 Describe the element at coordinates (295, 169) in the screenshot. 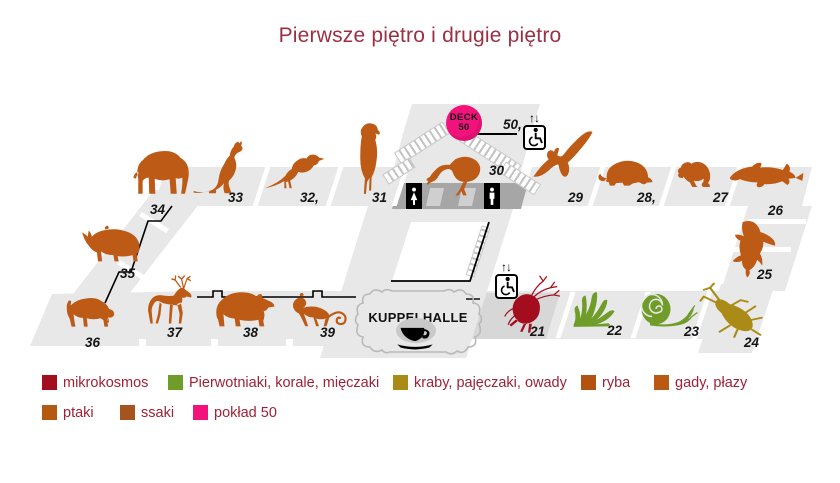

I see `magpie-icon` at that location.